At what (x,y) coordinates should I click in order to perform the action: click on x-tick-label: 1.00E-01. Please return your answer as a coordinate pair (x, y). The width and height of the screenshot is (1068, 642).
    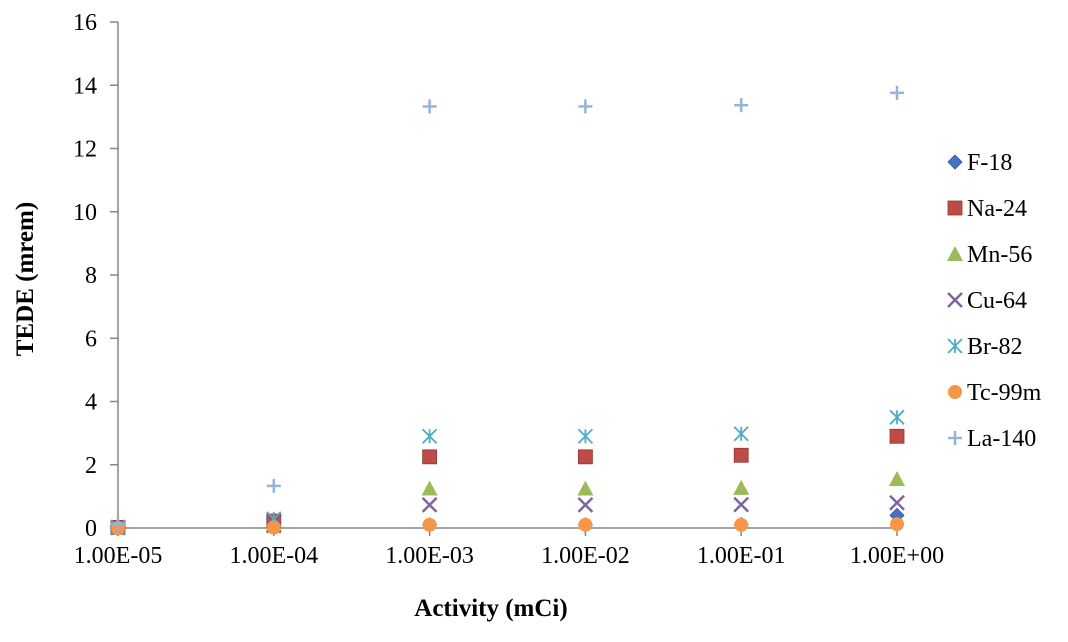
    Looking at the image, I should click on (741, 556).